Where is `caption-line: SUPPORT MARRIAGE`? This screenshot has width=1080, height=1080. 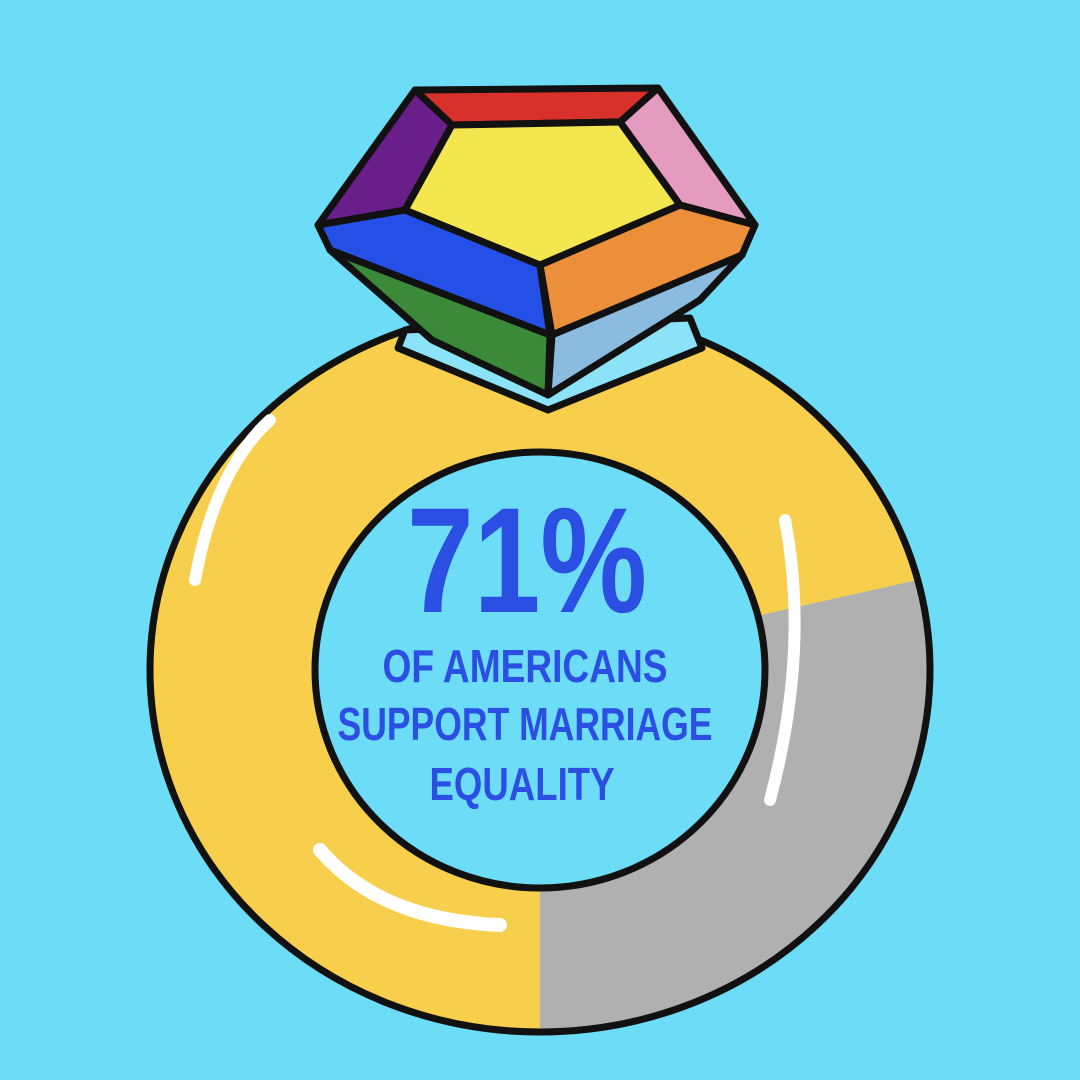 caption-line: SUPPORT MARRIAGE is located at coordinates (525, 724).